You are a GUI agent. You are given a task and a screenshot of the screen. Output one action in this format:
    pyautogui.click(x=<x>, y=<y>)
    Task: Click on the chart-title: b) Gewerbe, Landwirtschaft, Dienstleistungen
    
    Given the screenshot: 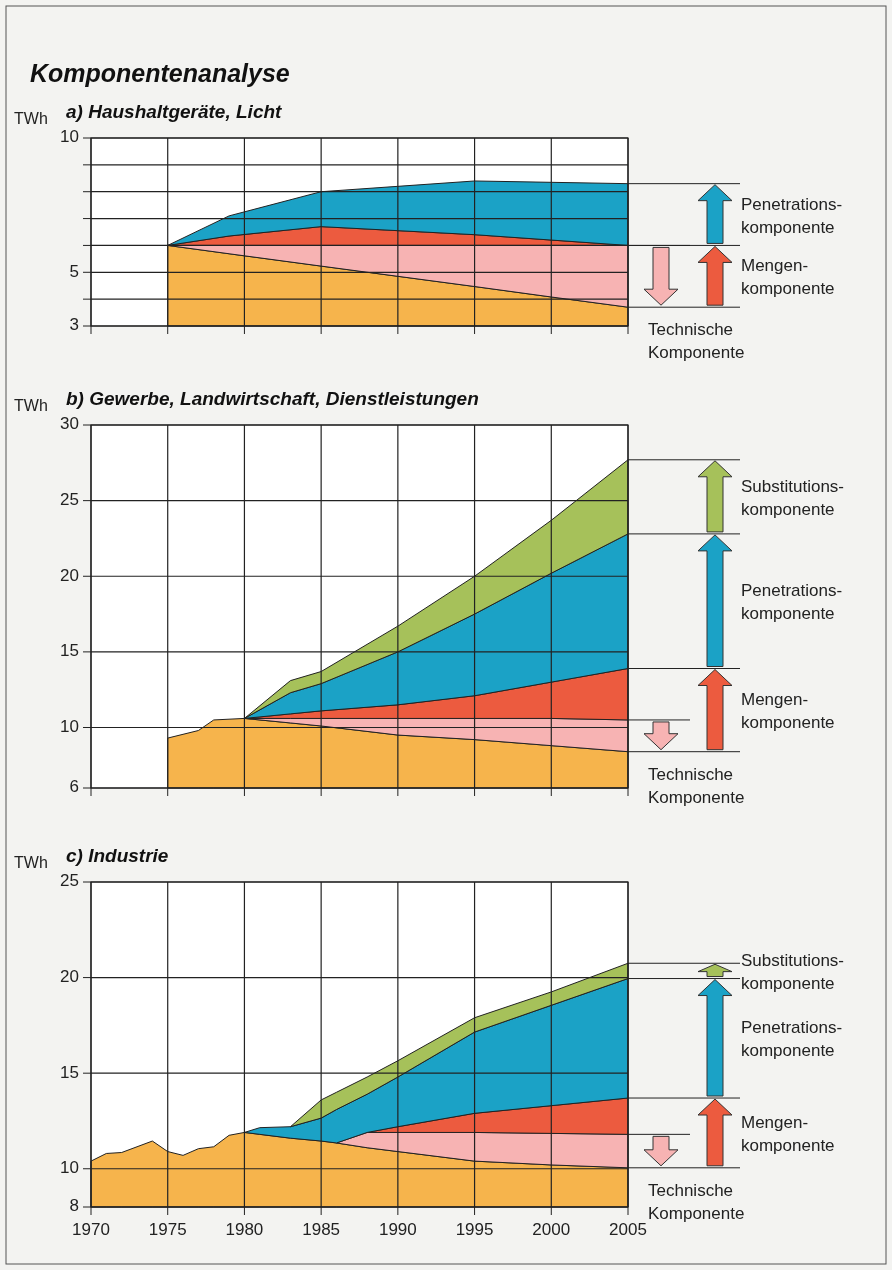 What is the action you would take?
    pyautogui.click(x=272, y=398)
    